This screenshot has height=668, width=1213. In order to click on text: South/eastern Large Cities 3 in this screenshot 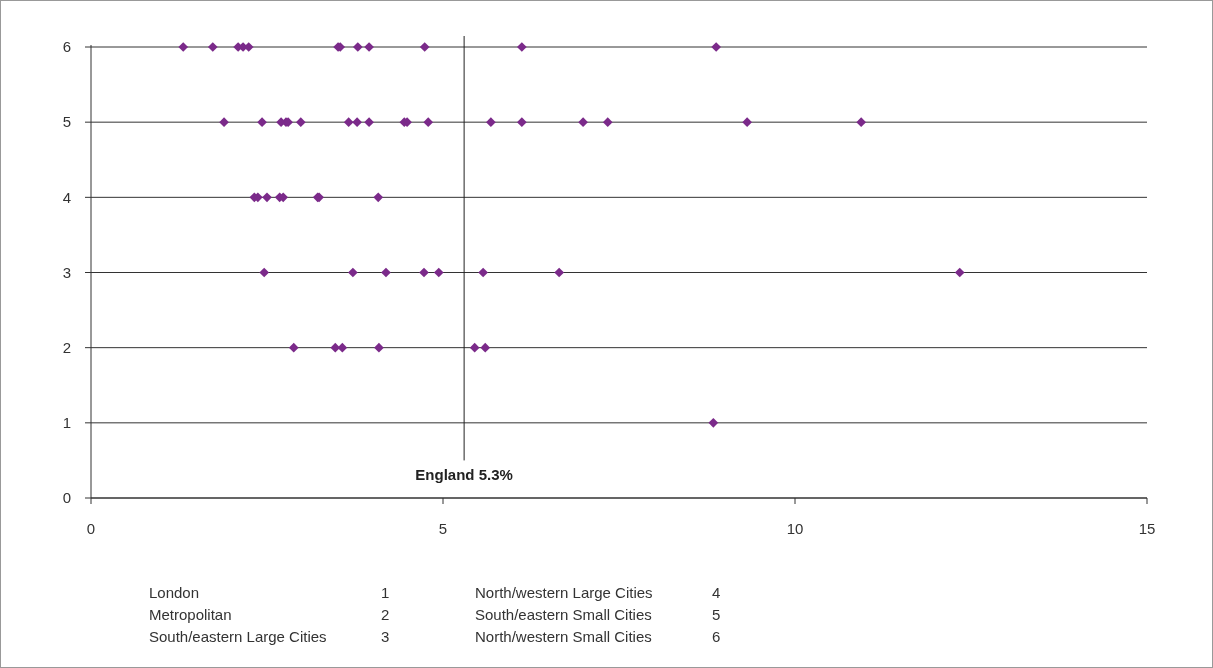, I will do `click(269, 636)`.